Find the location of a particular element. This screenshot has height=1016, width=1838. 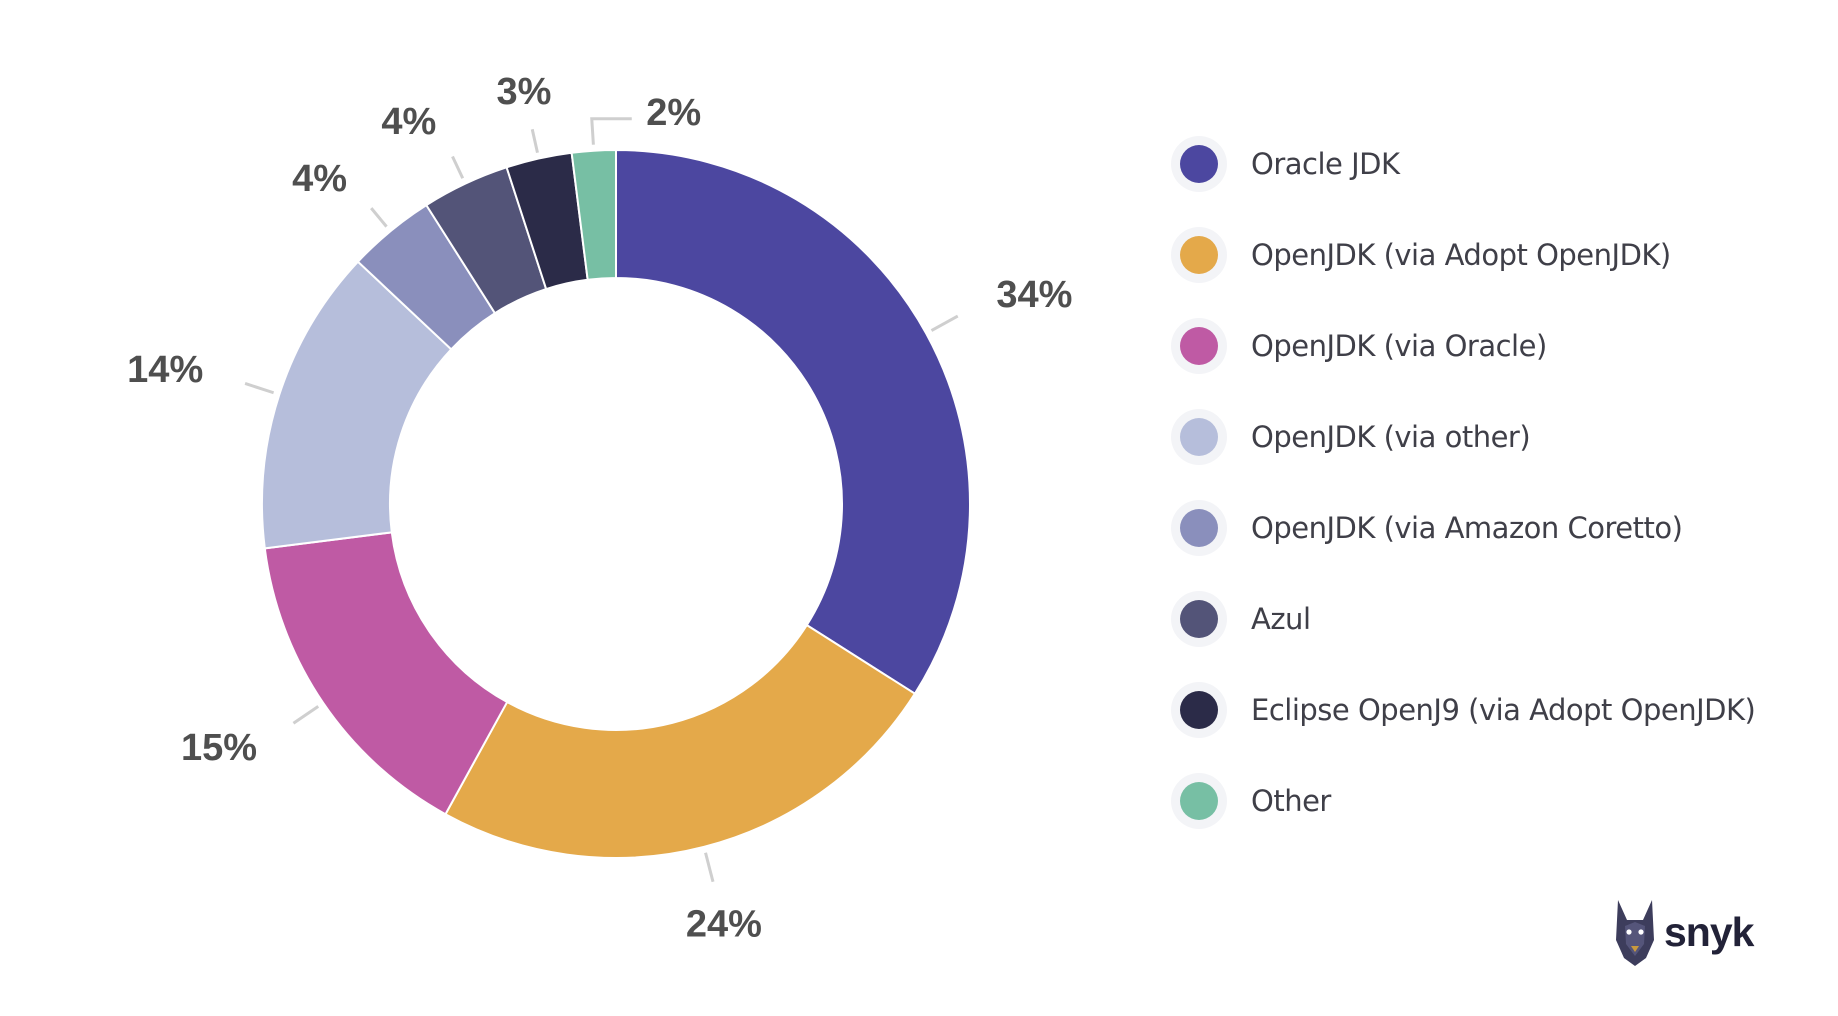

legend-item-eclipse-openj9-via-adopt-openjdk: Eclipse OpenJ9 (via Adopt OpenJDK) is located at coordinates (1468, 709).